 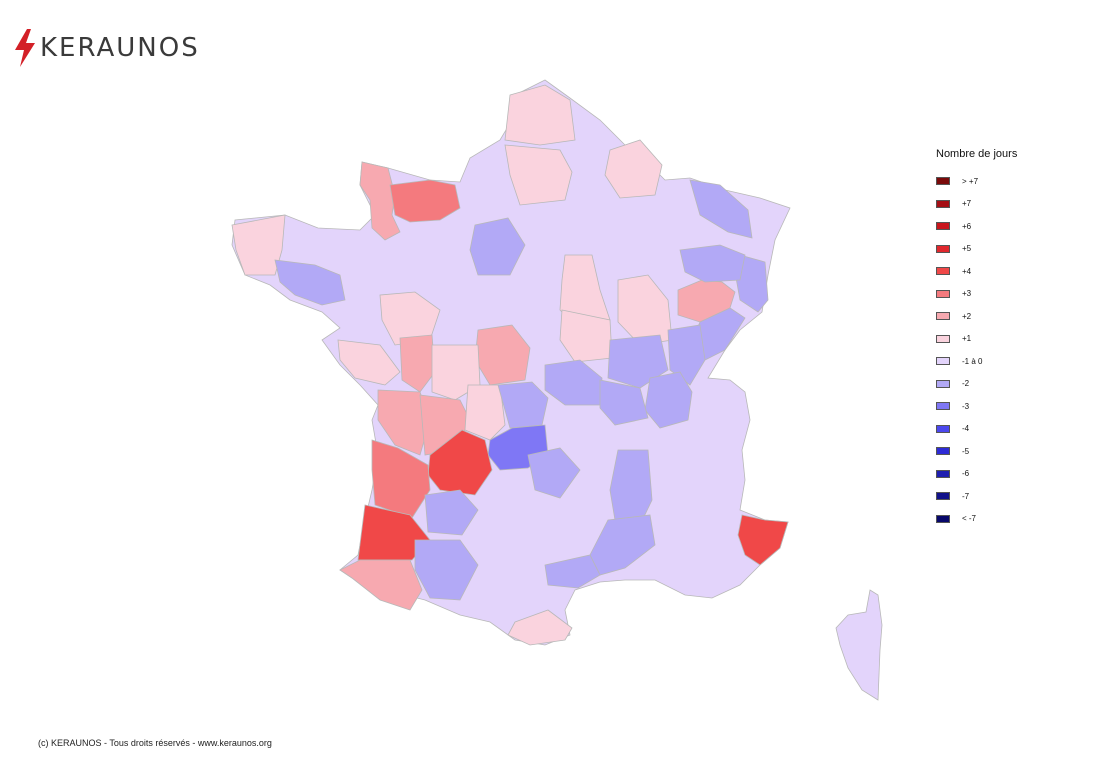 I want to click on dept-morbihan, so click(x=310, y=282).